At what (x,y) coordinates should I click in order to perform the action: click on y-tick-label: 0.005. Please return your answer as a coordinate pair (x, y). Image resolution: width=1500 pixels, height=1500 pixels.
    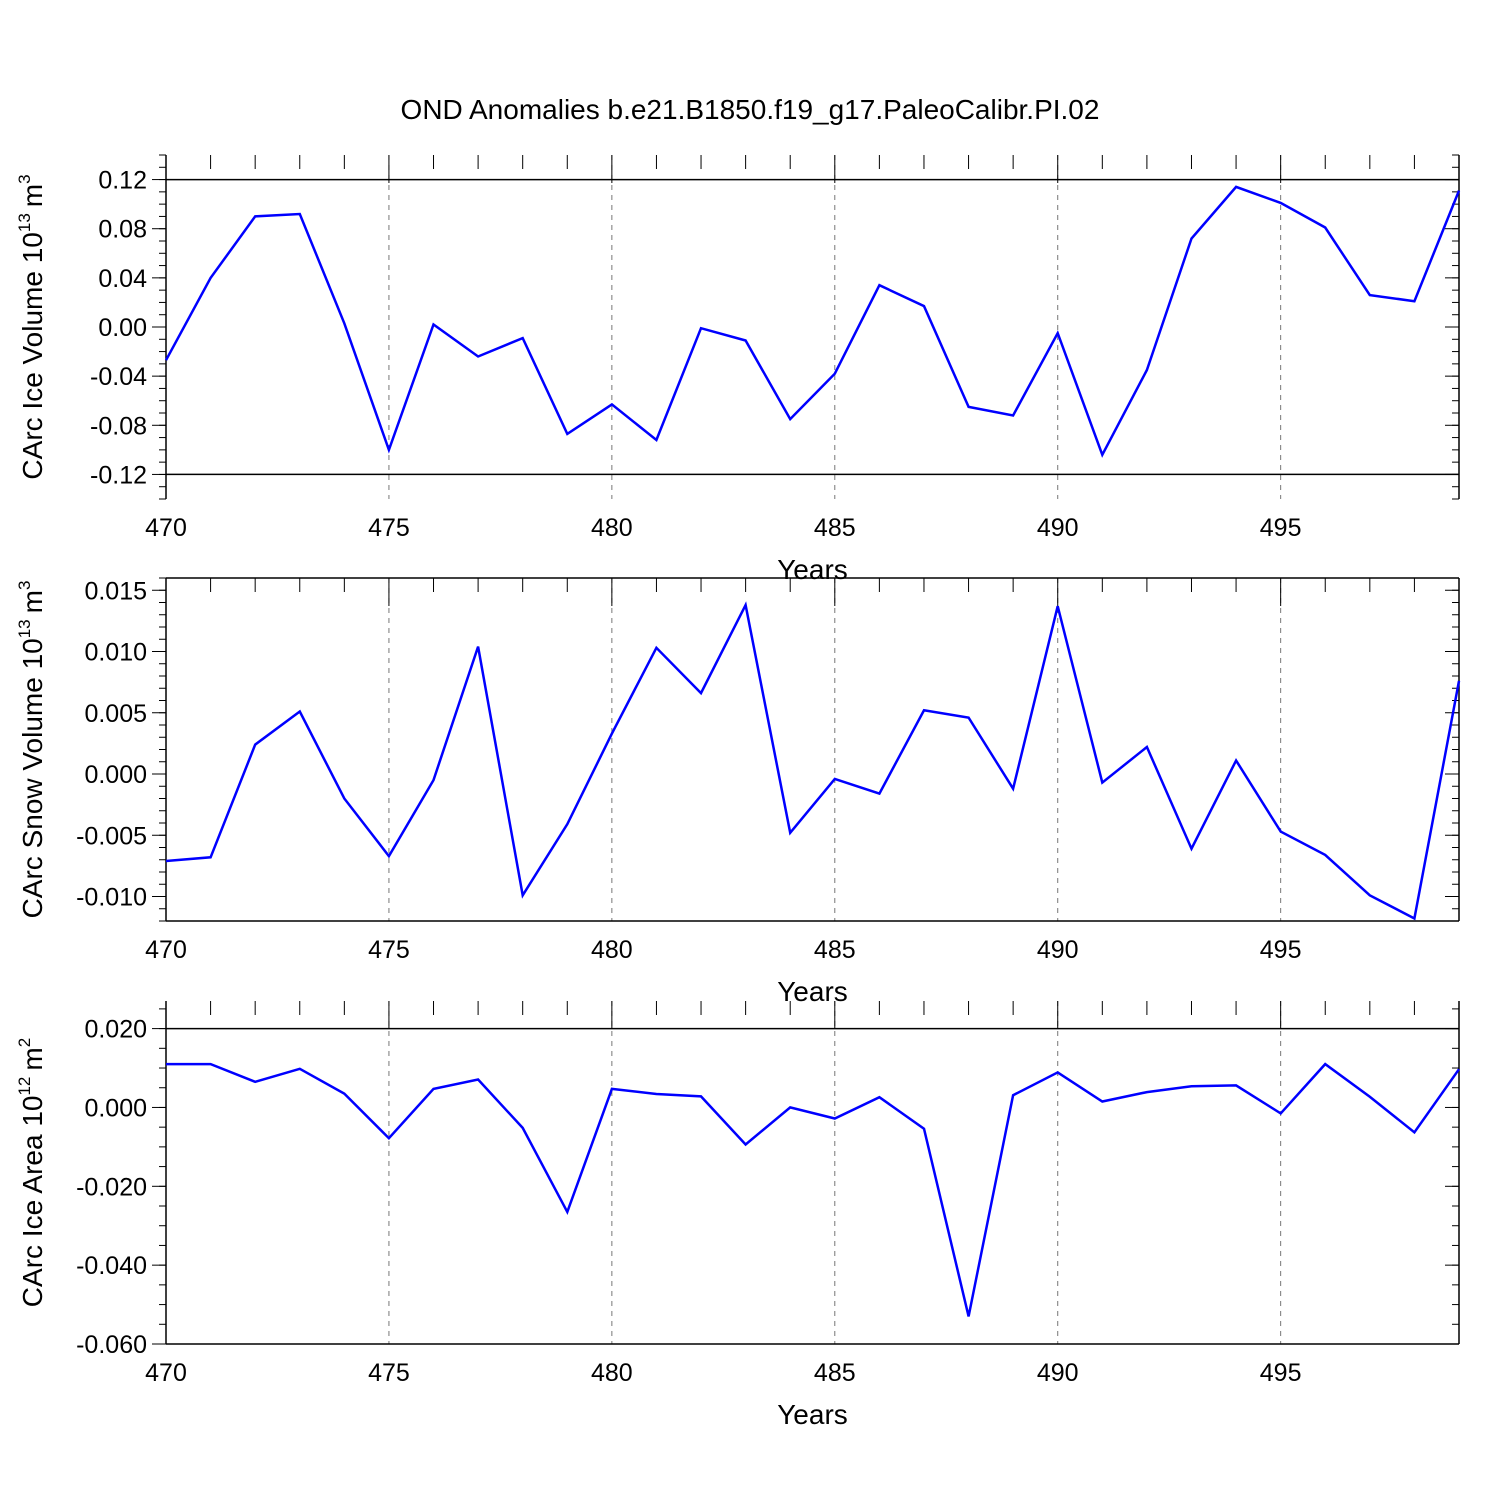
    Looking at the image, I should click on (115, 714).